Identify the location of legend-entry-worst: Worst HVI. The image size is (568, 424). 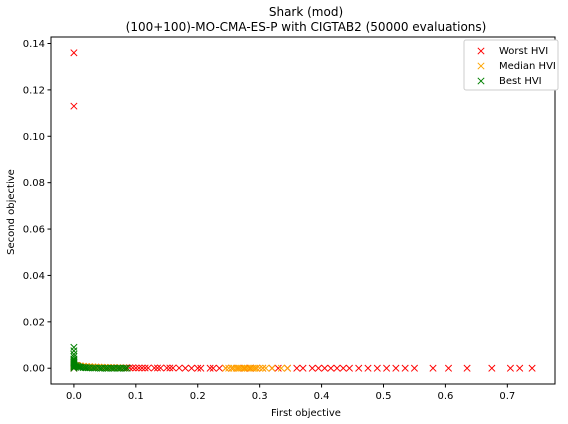
(512, 51).